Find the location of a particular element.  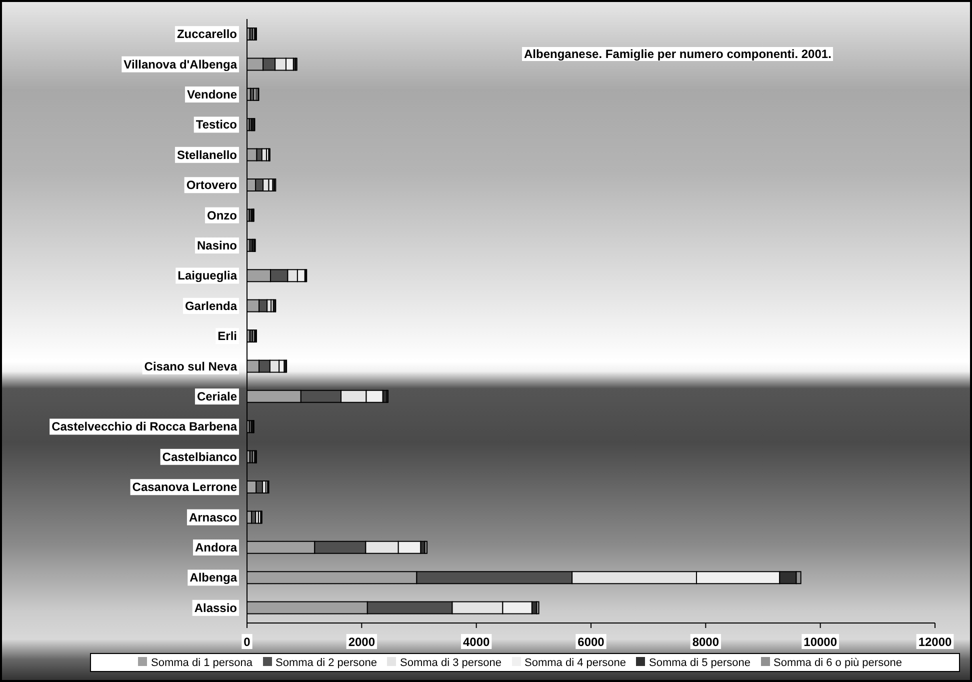

x-tick-label: 10000 is located at coordinates (821, 642).